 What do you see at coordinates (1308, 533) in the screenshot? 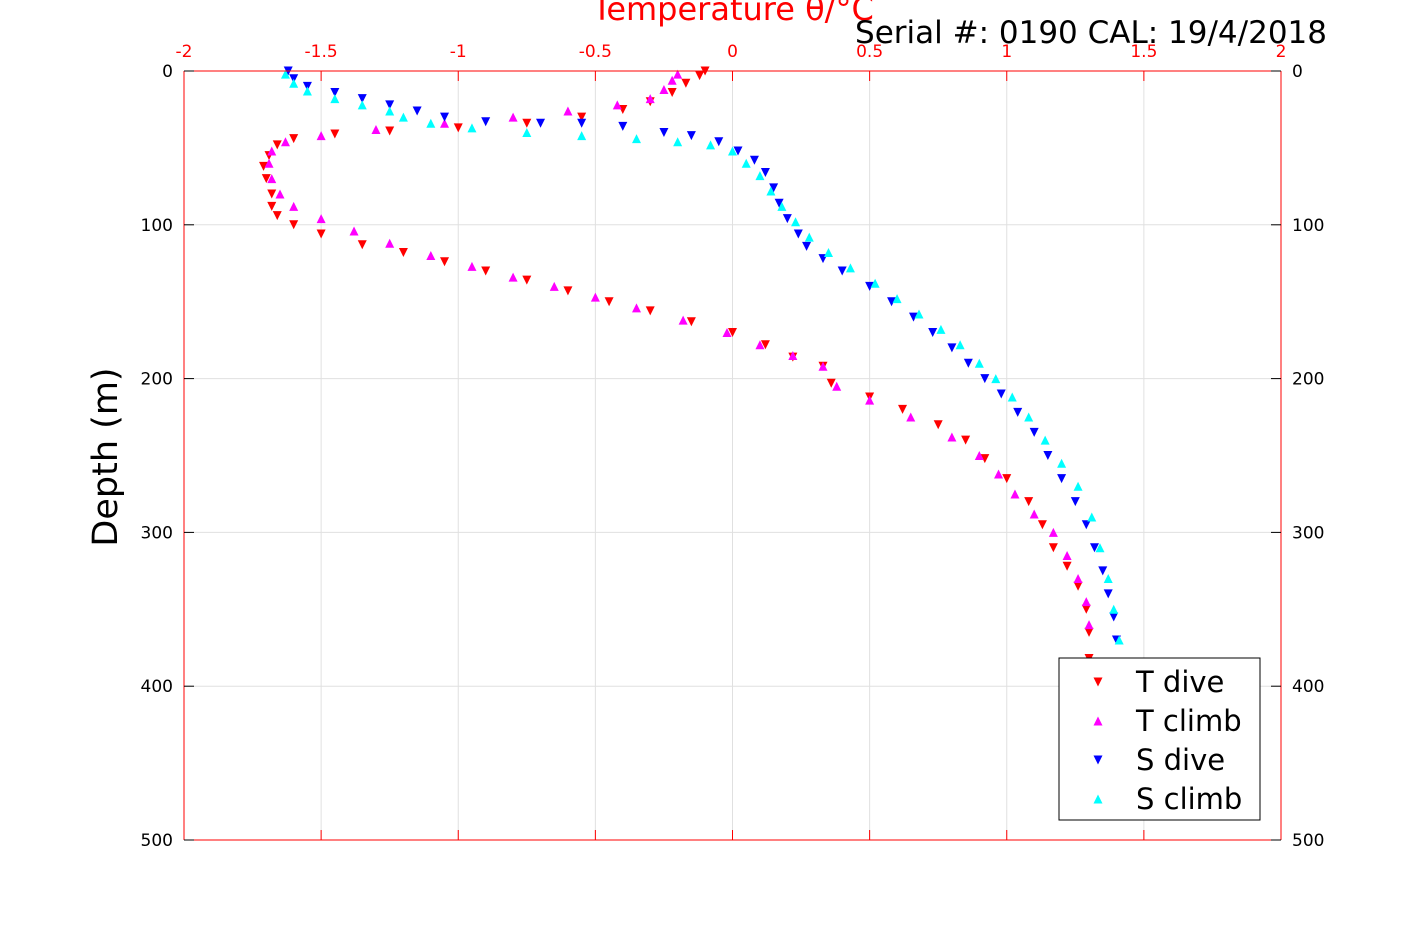
I see `y-tick-label-right: 300` at bounding box center [1308, 533].